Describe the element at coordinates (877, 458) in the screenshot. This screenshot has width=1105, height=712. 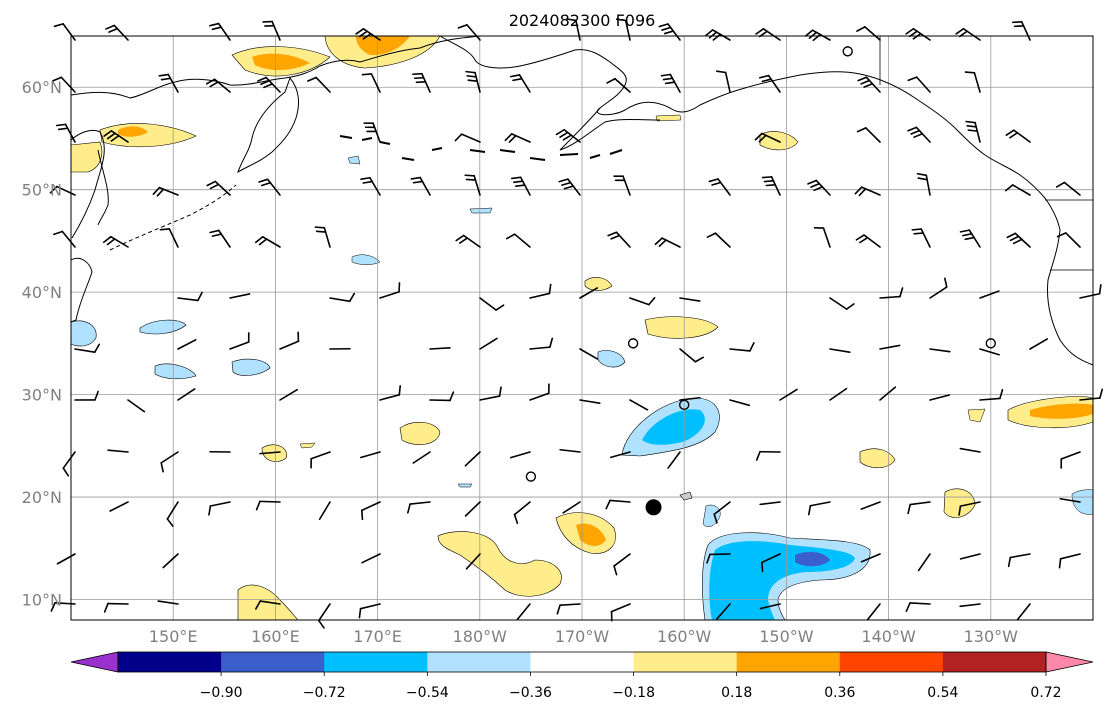
I see `positive-region-east-22n` at that location.